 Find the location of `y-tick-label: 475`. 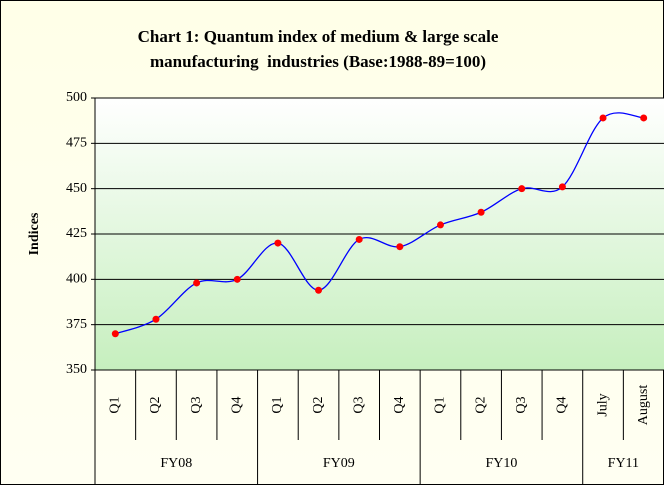

y-tick-label: 475 is located at coordinates (76, 143).